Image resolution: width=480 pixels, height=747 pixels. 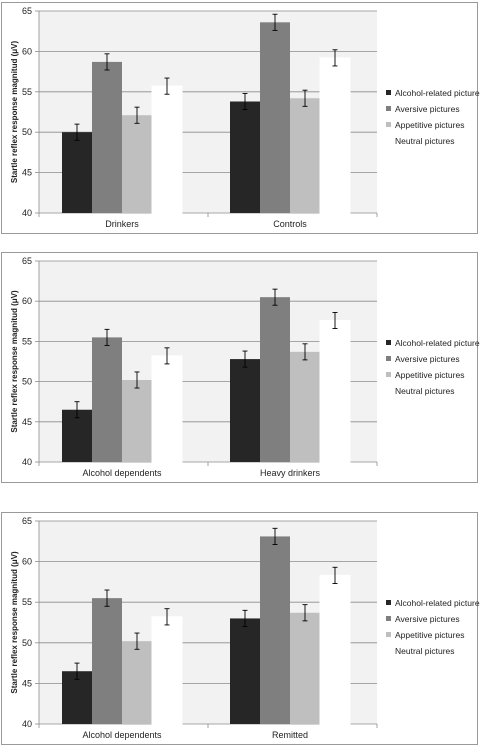 What do you see at coordinates (290, 224) in the screenshot?
I see `category-label: Controls` at bounding box center [290, 224].